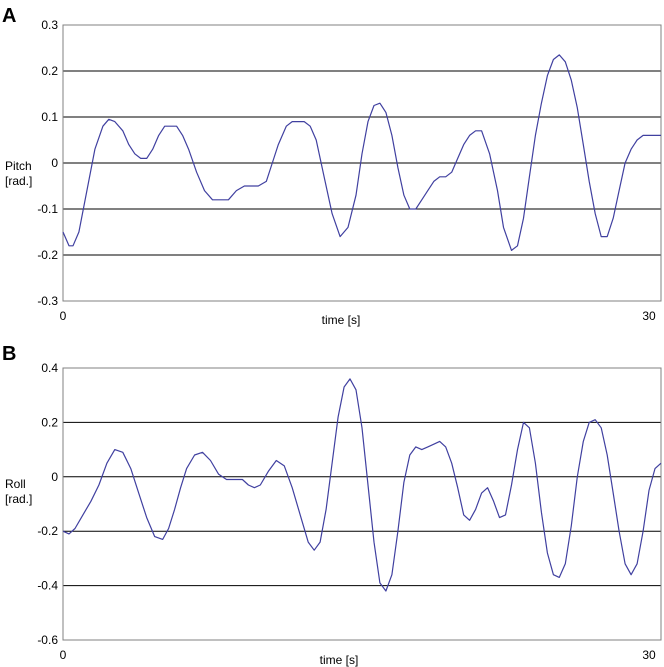 This screenshot has width=664, height=667. Describe the element at coordinates (47, 504) in the screenshot. I see `y-tick-labels-b: 0.4 0.2 0 -0.2 -0.4 -0.6` at that location.